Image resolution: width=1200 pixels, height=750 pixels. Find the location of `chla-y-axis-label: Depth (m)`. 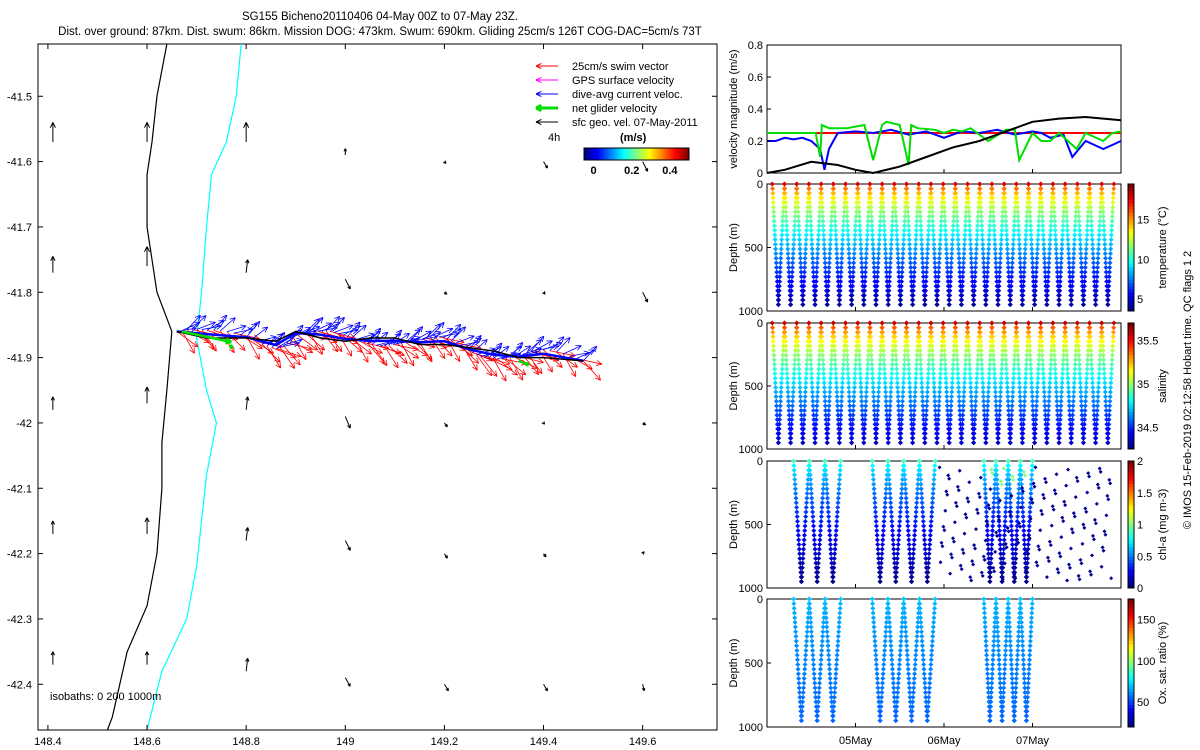

chla-y-axis-label: Depth (m) is located at coordinates (734, 524).